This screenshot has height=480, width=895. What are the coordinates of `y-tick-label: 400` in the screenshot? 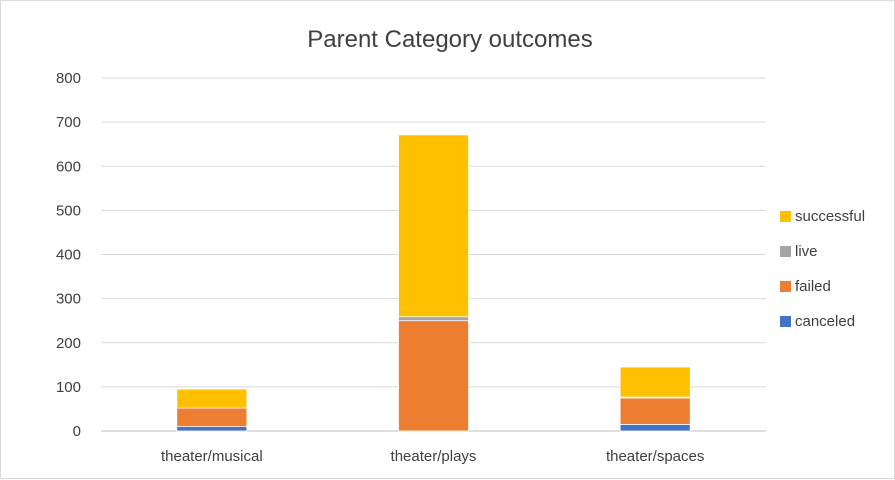 It's located at (68, 255).